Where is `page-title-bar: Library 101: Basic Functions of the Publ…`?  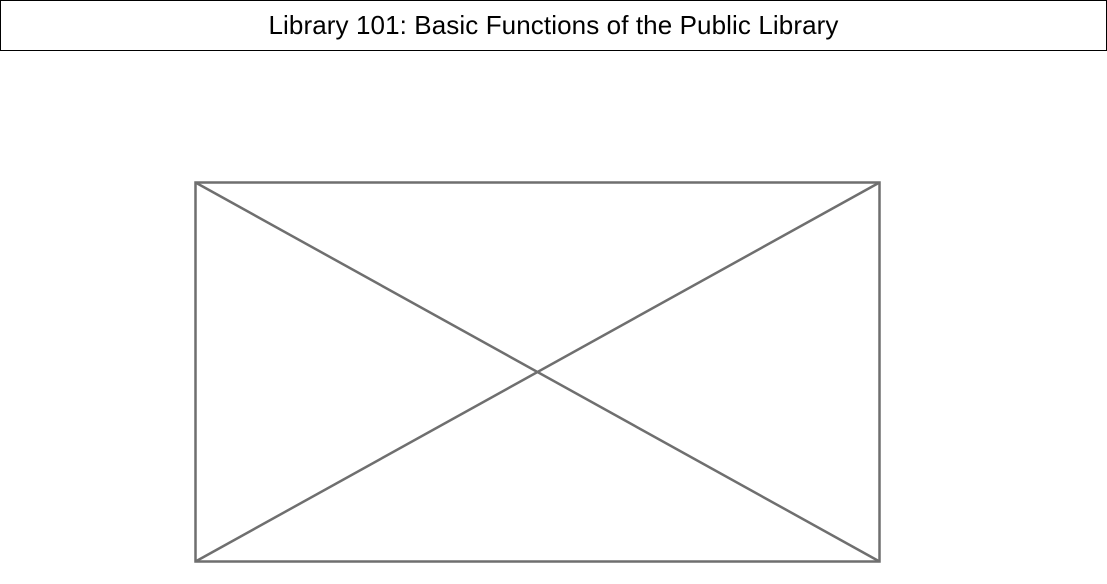 page-title-bar: Library 101: Basic Functions of the Publ… is located at coordinates (553, 25).